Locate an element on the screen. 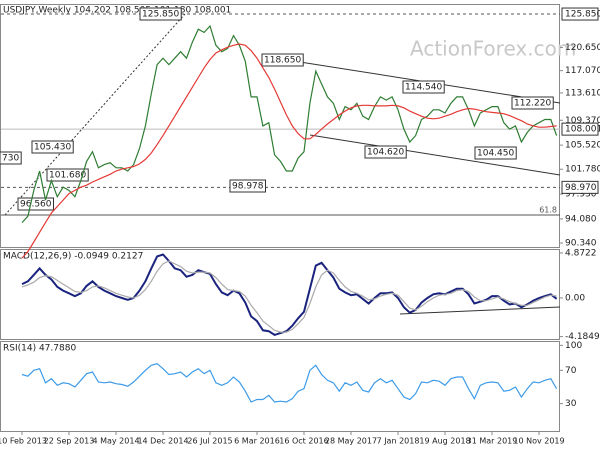 The image size is (600, 450). x-tick-label: 19 Aug 2018 is located at coordinates (444, 441).